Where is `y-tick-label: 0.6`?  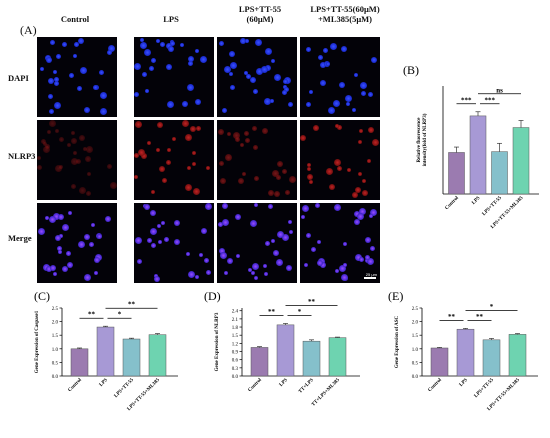
y-tick-label: 0.6 is located at coordinates (235, 361).